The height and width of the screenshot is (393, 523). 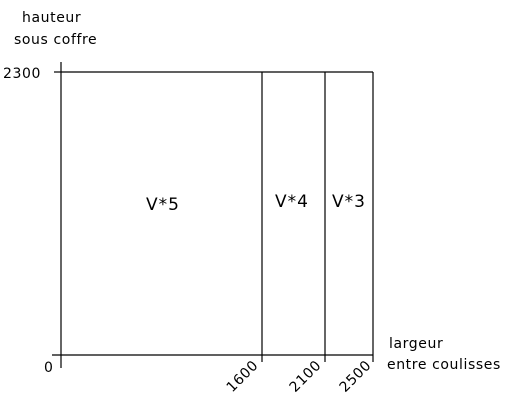 What do you see at coordinates (444, 365) in the screenshot?
I see `x-axis-label-line2: entre coulisses` at bounding box center [444, 365].